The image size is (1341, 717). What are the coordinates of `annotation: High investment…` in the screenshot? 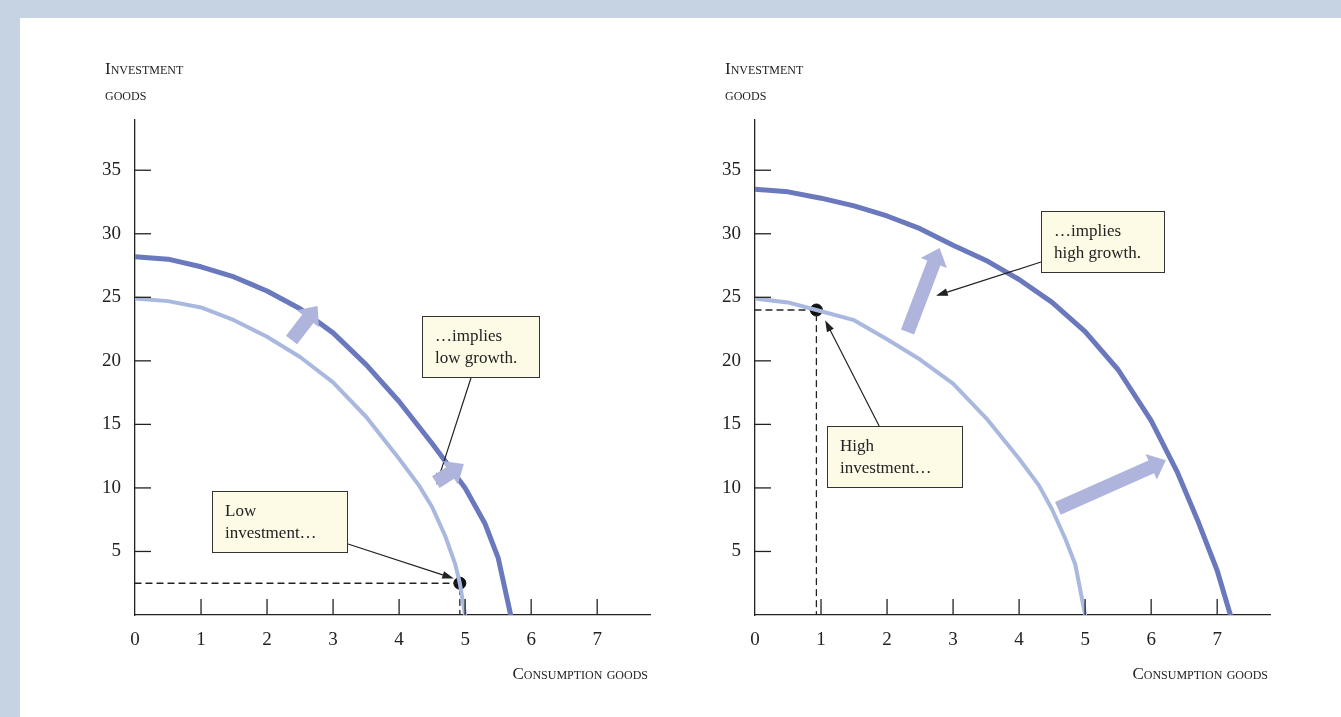 It's located at (895, 457).